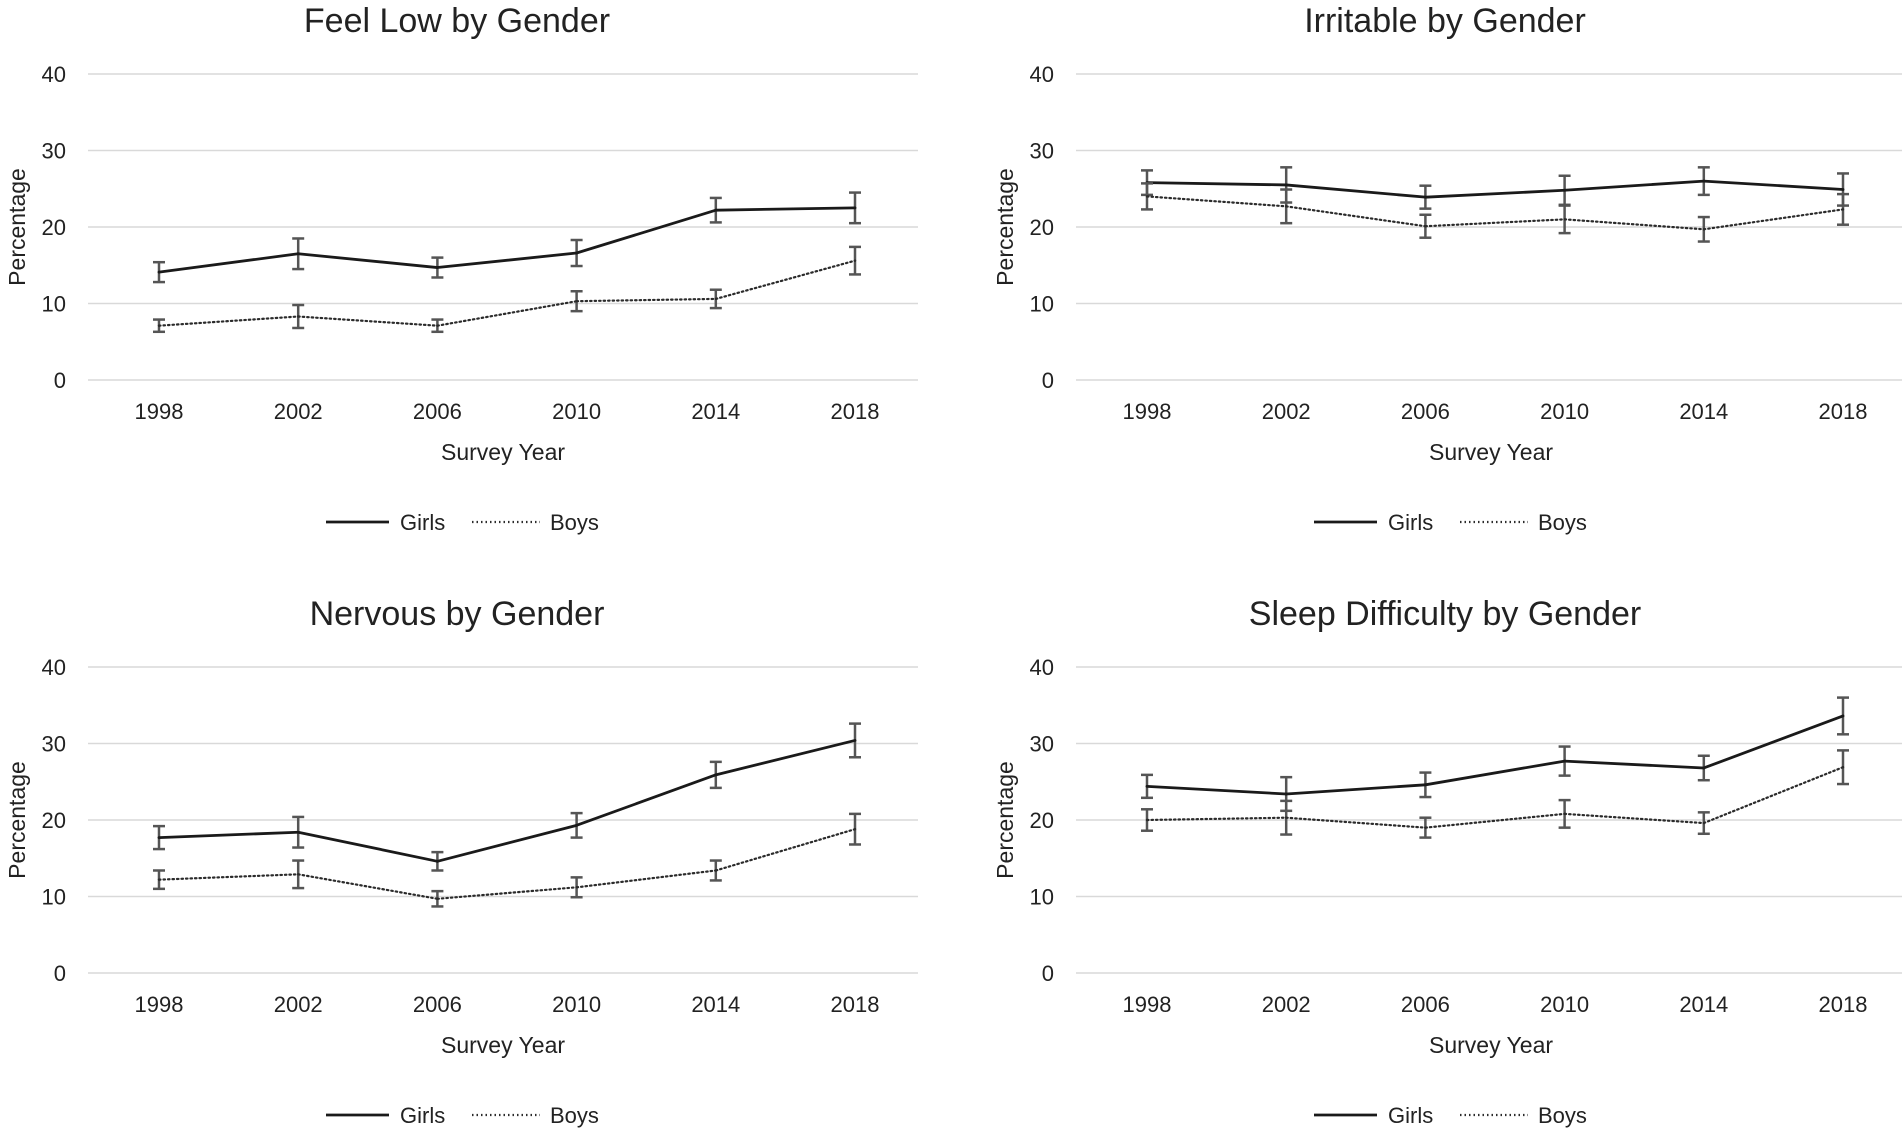  I want to click on chart-title: Sleep Difficulty by Gender, so click(1445, 614).